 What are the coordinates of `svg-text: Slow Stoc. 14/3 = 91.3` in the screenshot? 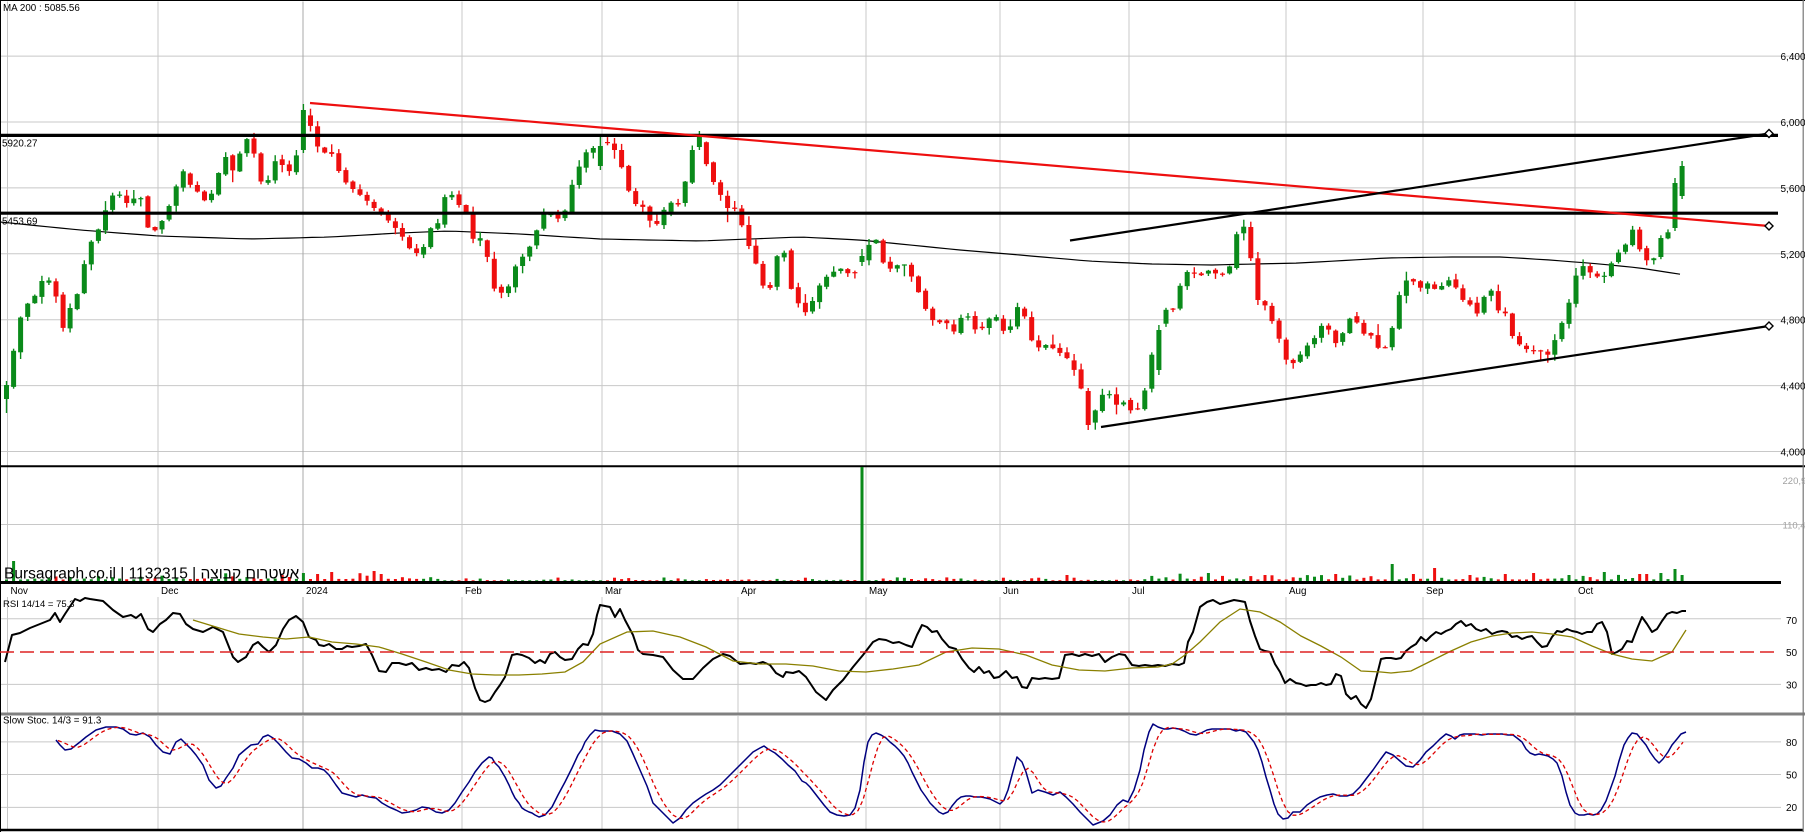 It's located at (52, 721).